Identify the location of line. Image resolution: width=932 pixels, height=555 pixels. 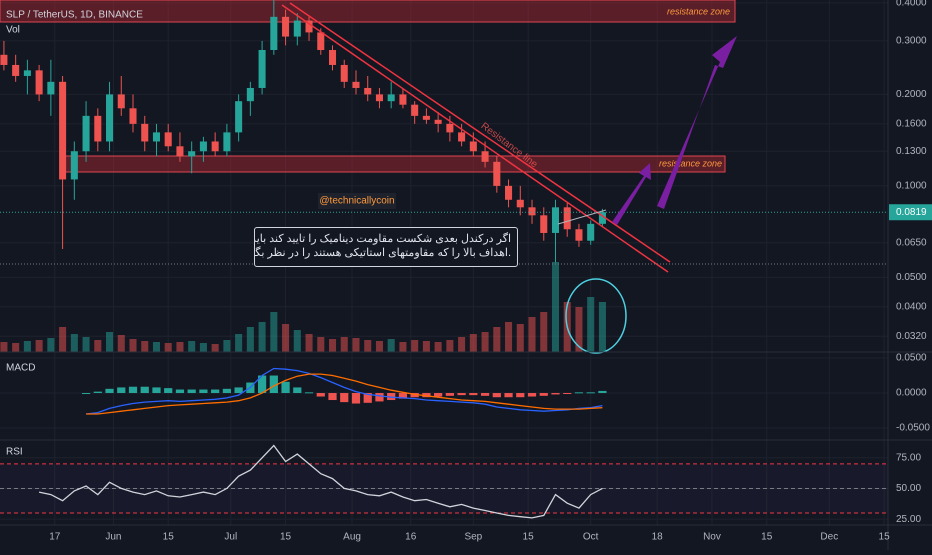
(344, 391).